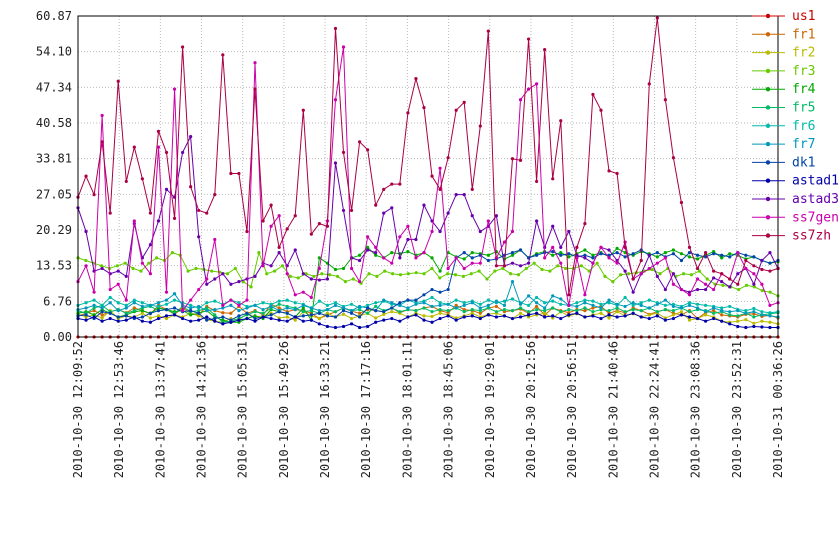 This screenshot has height=560, width=840. I want to click on x-tick-label: 2010-10-30 13:37:41, so click(160, 409).